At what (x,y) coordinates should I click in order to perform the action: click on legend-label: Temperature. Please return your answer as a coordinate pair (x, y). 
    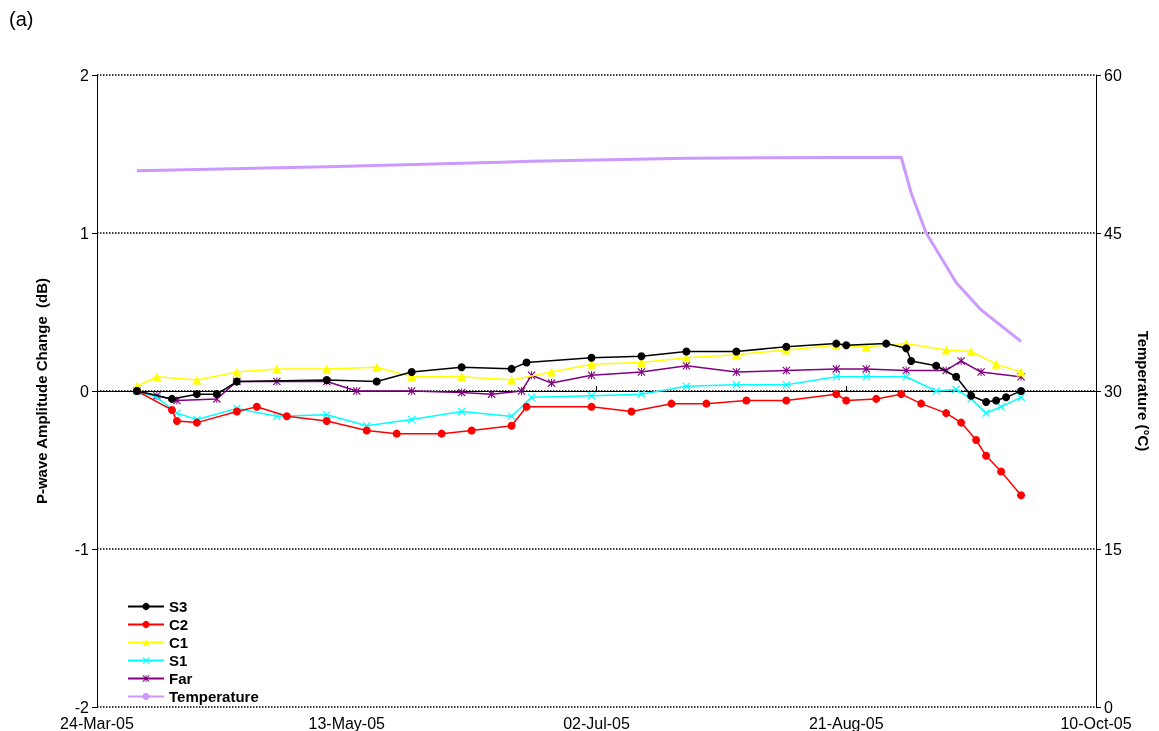
    Looking at the image, I should click on (214, 696).